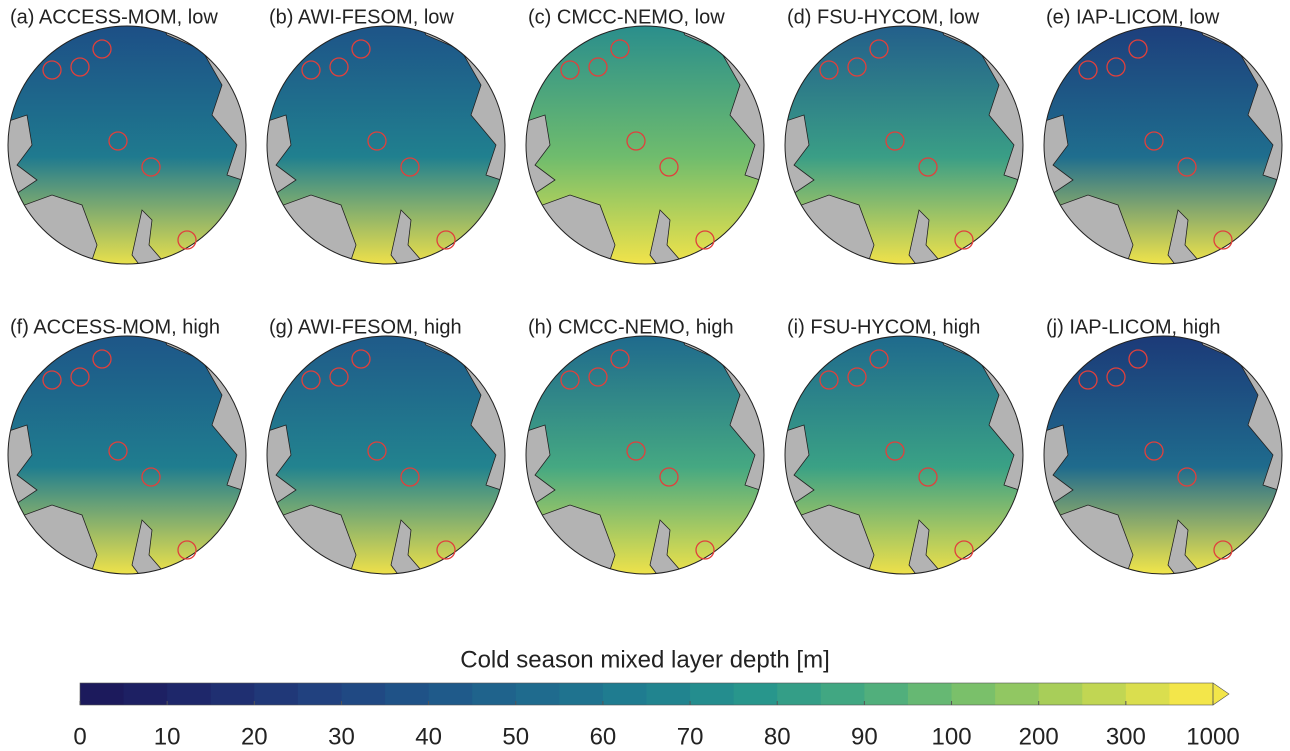  What do you see at coordinates (428, 736) in the screenshot?
I see `colorbar-tick-label: 40` at bounding box center [428, 736].